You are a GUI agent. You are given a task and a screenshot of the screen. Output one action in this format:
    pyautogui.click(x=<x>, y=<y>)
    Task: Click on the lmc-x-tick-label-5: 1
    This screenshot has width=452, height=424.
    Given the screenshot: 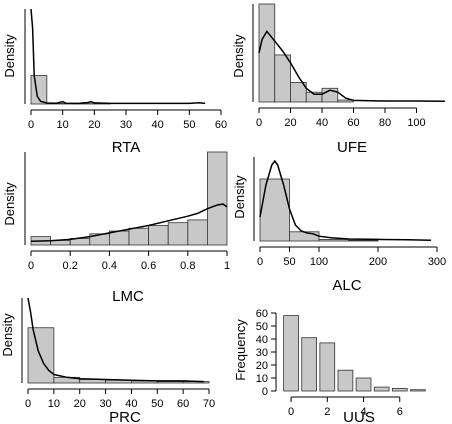 What is the action you would take?
    pyautogui.click(x=227, y=266)
    